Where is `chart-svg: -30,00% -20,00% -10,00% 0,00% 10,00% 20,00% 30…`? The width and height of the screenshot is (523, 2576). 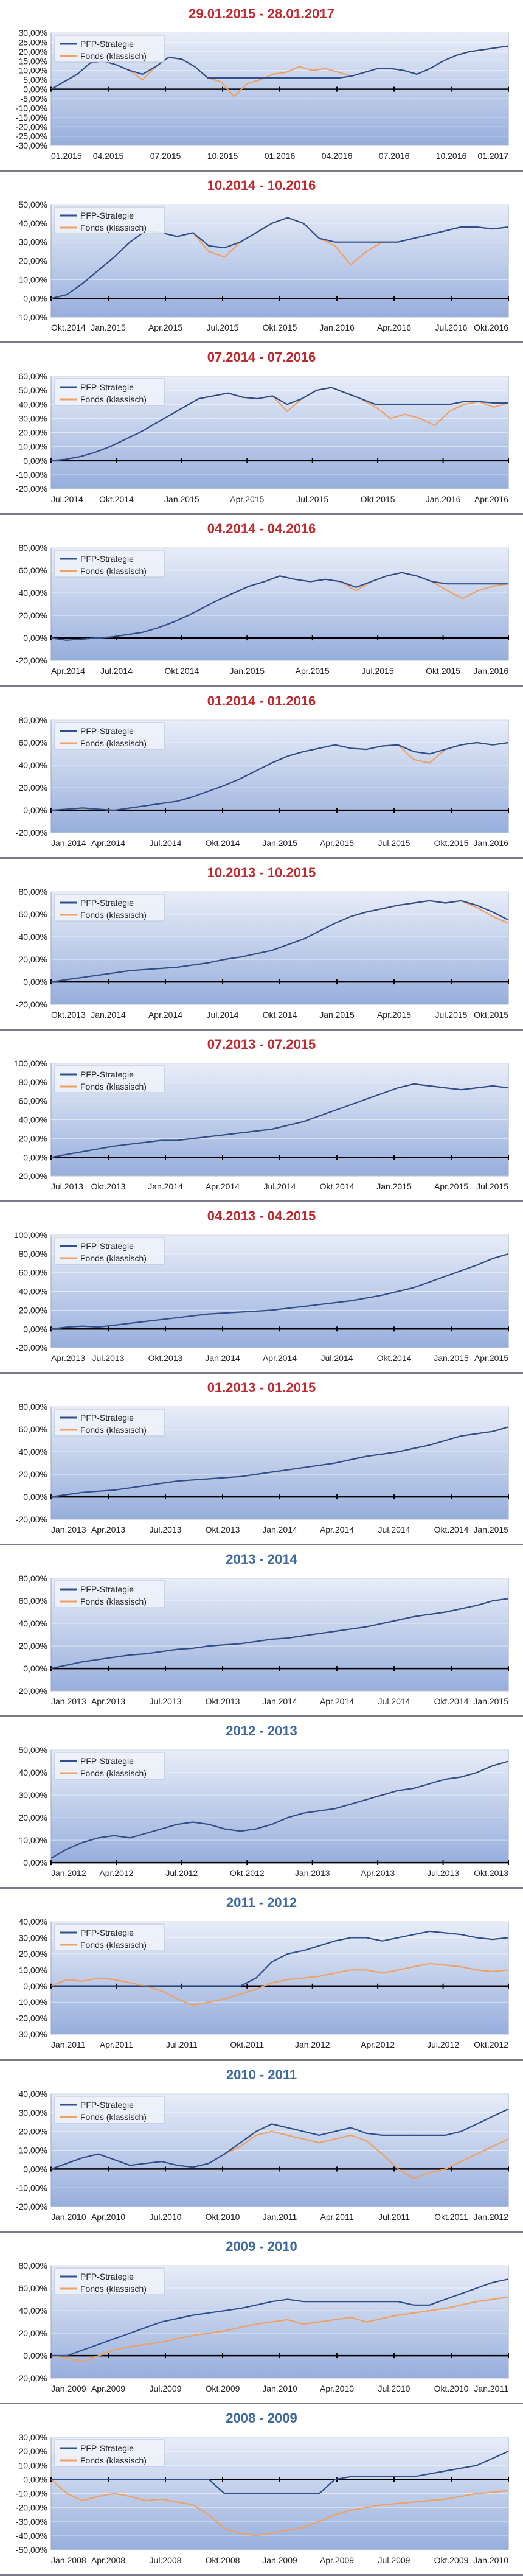
chart-svg: -30,00% -20,00% -10,00% 0,00% 10,00% 20,00% 30… is located at coordinates (262, 1983).